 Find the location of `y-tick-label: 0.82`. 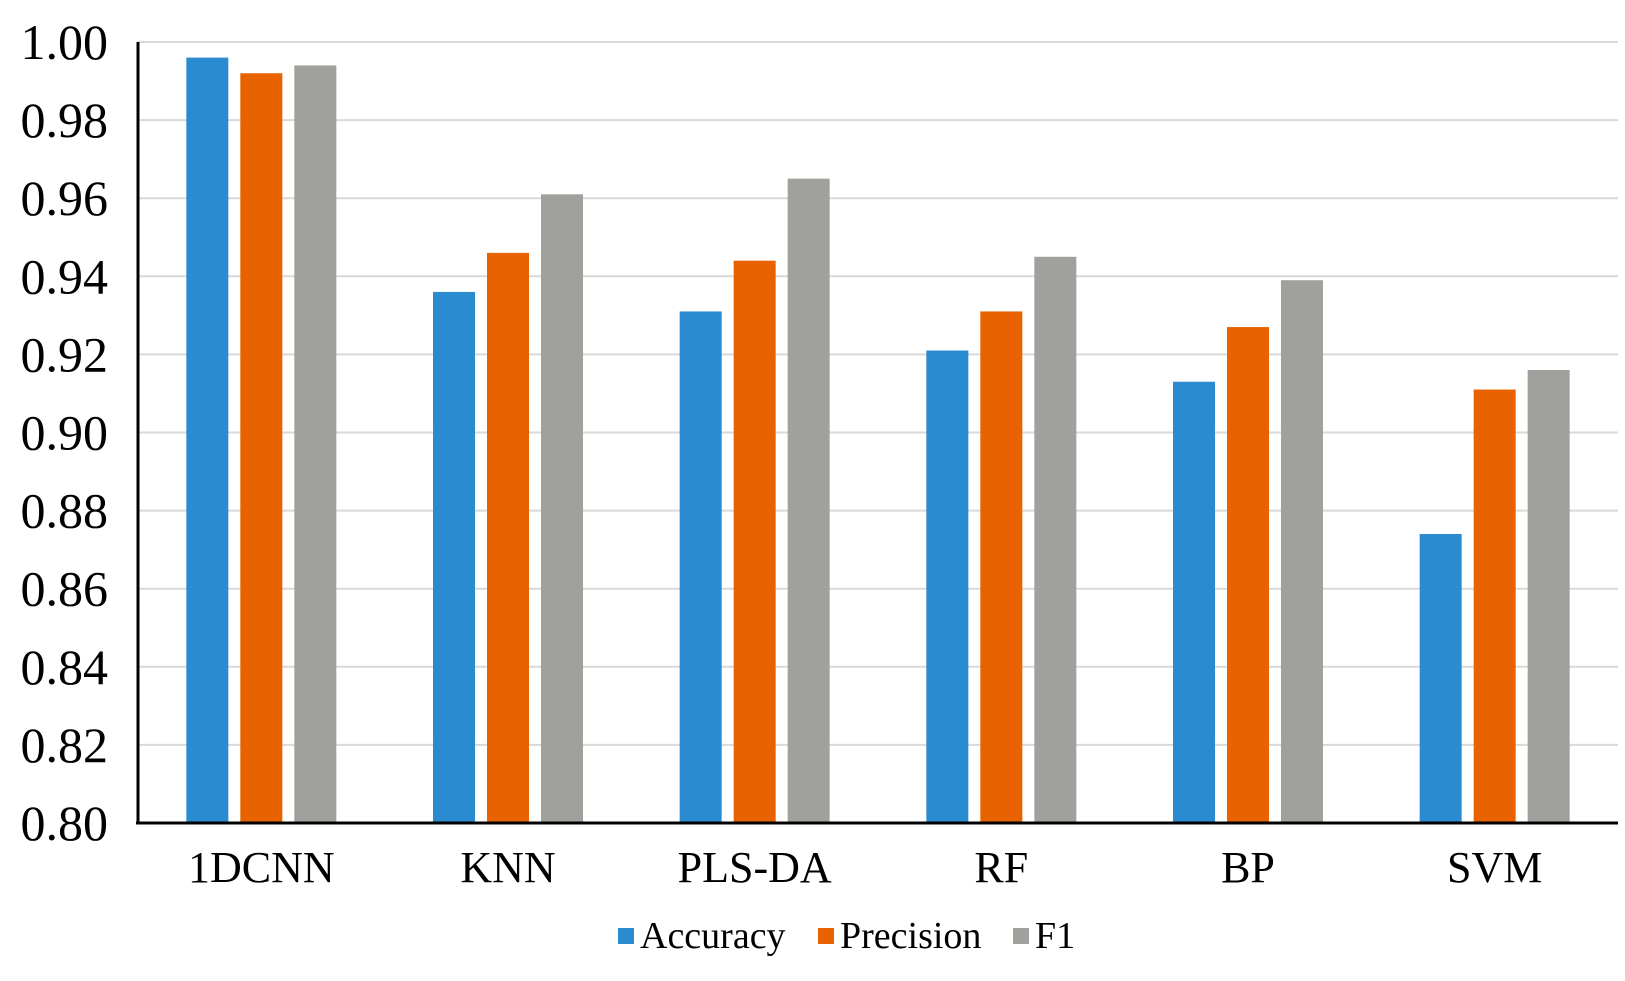

y-tick-label: 0.82 is located at coordinates (65, 745).